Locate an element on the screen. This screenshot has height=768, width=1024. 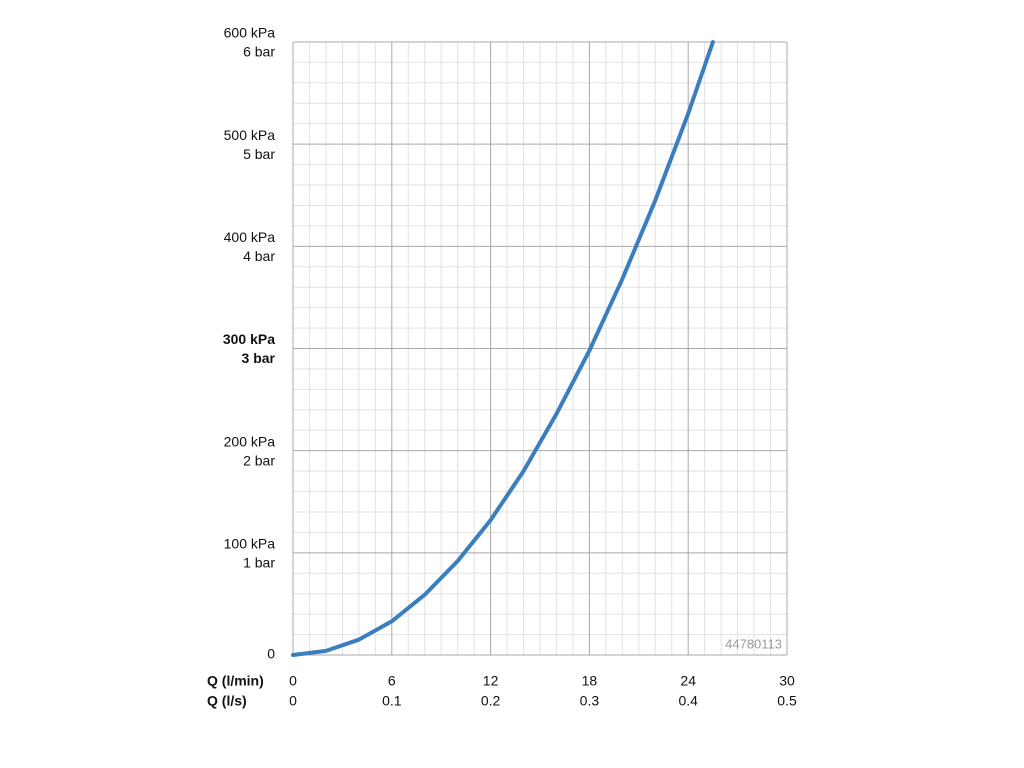
x2-tick-label: 0.1 is located at coordinates (392, 701).